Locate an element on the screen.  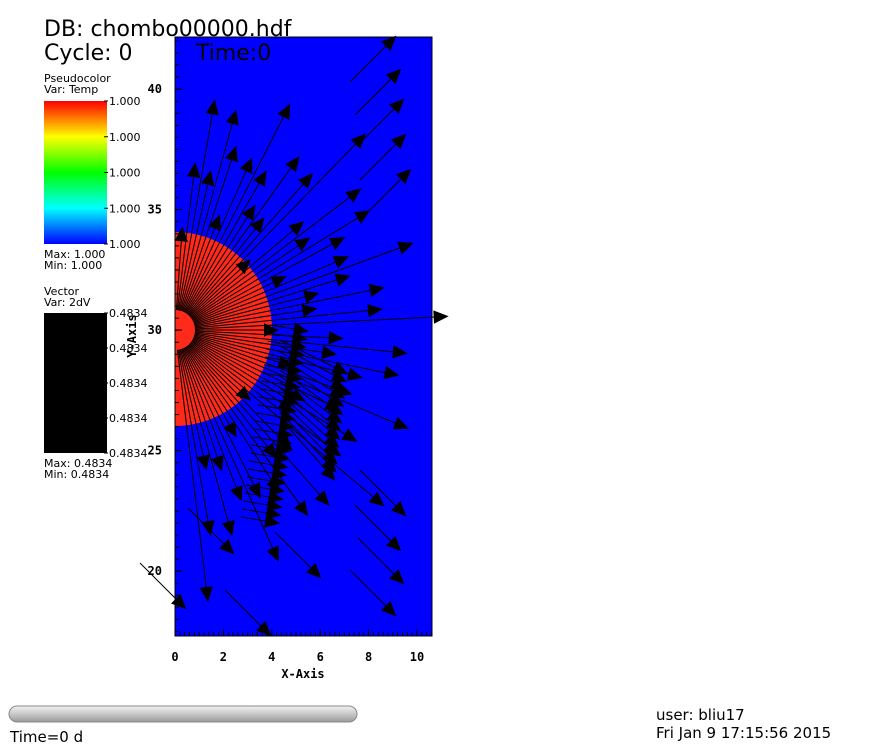
y-tick-label: 20 is located at coordinates (155, 571).